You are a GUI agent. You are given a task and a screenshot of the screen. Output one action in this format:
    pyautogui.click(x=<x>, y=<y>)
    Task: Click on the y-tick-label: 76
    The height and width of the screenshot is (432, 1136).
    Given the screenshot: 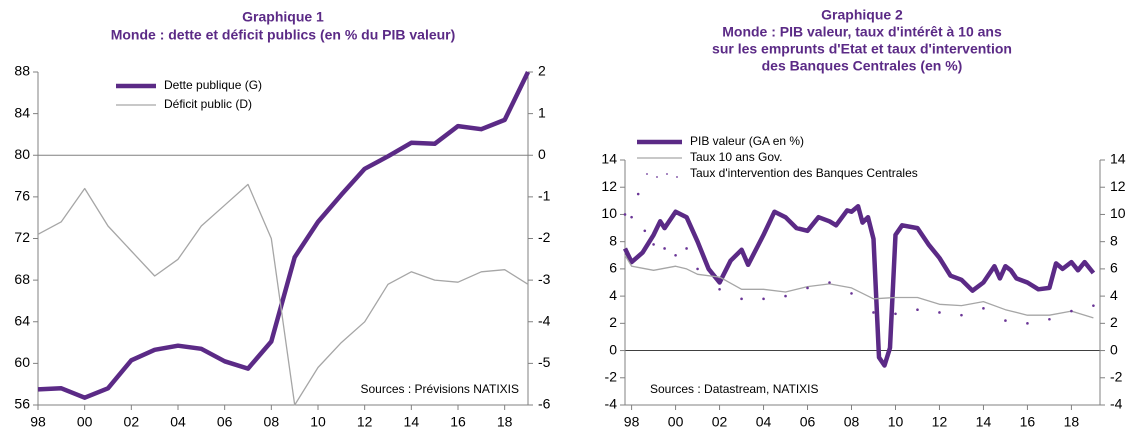 What is the action you would take?
    pyautogui.click(x=22, y=196)
    